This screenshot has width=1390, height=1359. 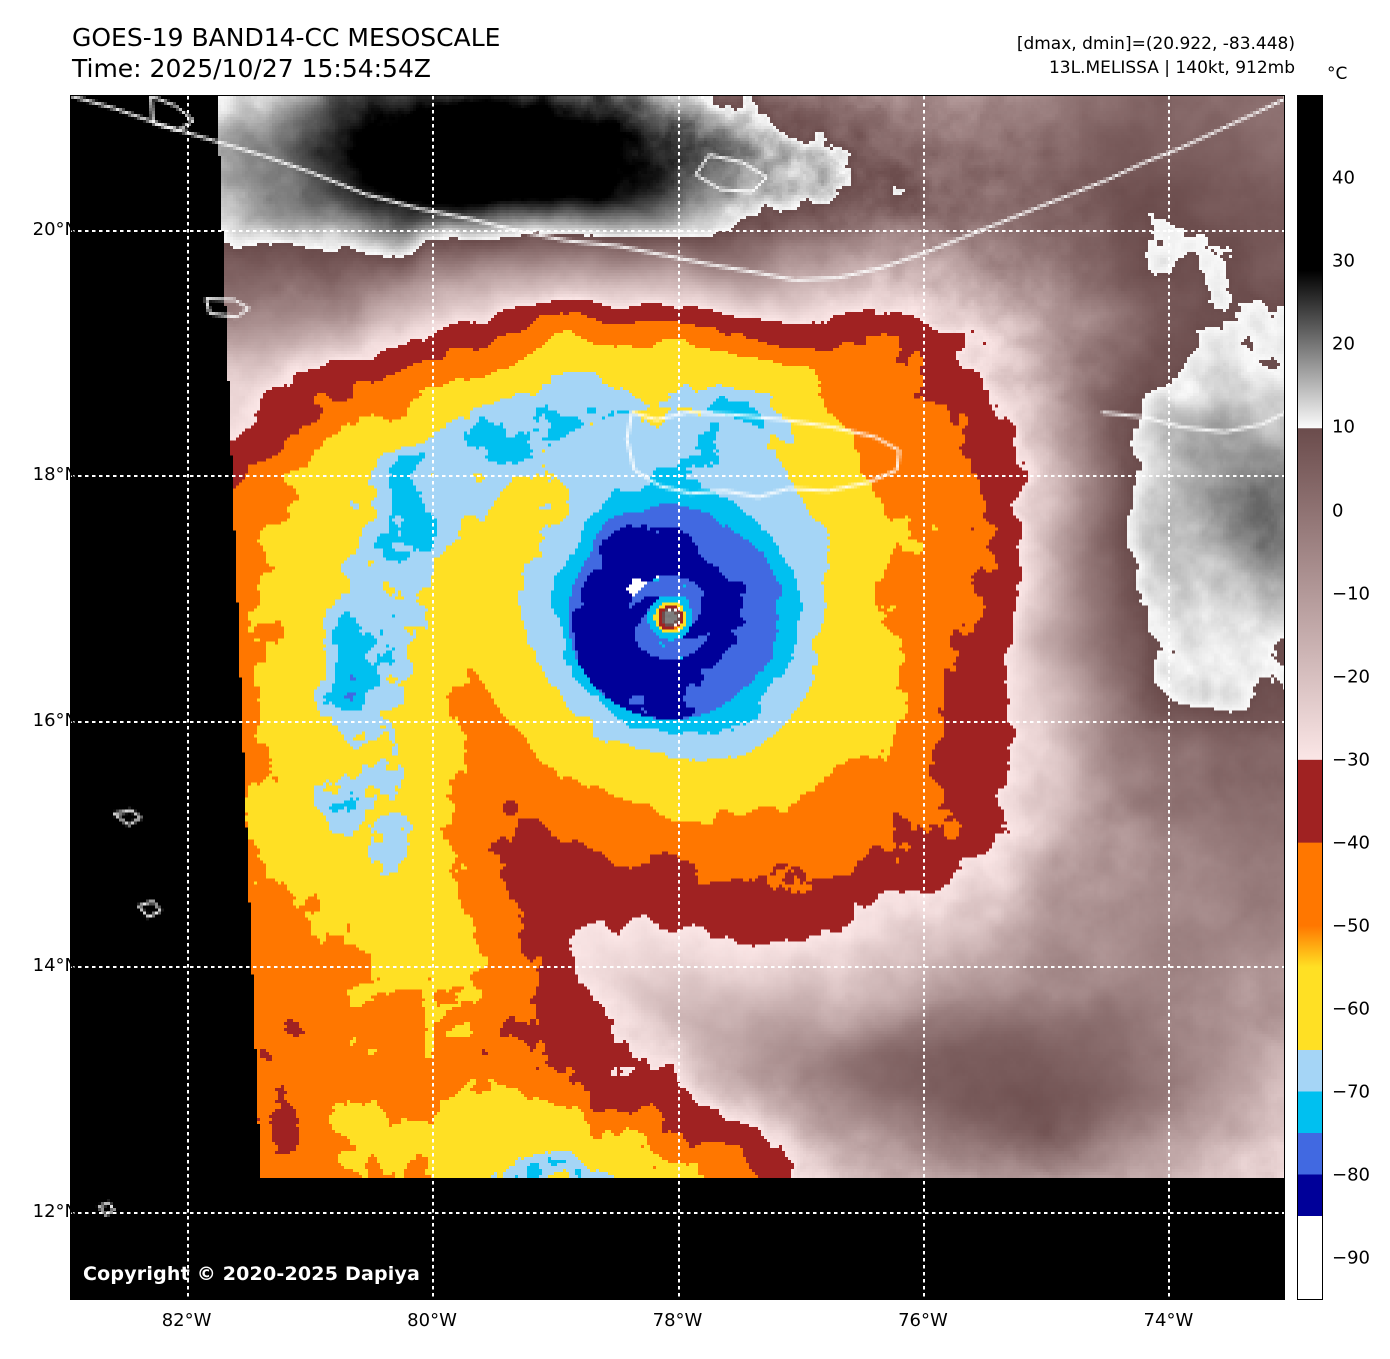 I want to click on colorbar-tick-label: 30, so click(x=1343, y=261).